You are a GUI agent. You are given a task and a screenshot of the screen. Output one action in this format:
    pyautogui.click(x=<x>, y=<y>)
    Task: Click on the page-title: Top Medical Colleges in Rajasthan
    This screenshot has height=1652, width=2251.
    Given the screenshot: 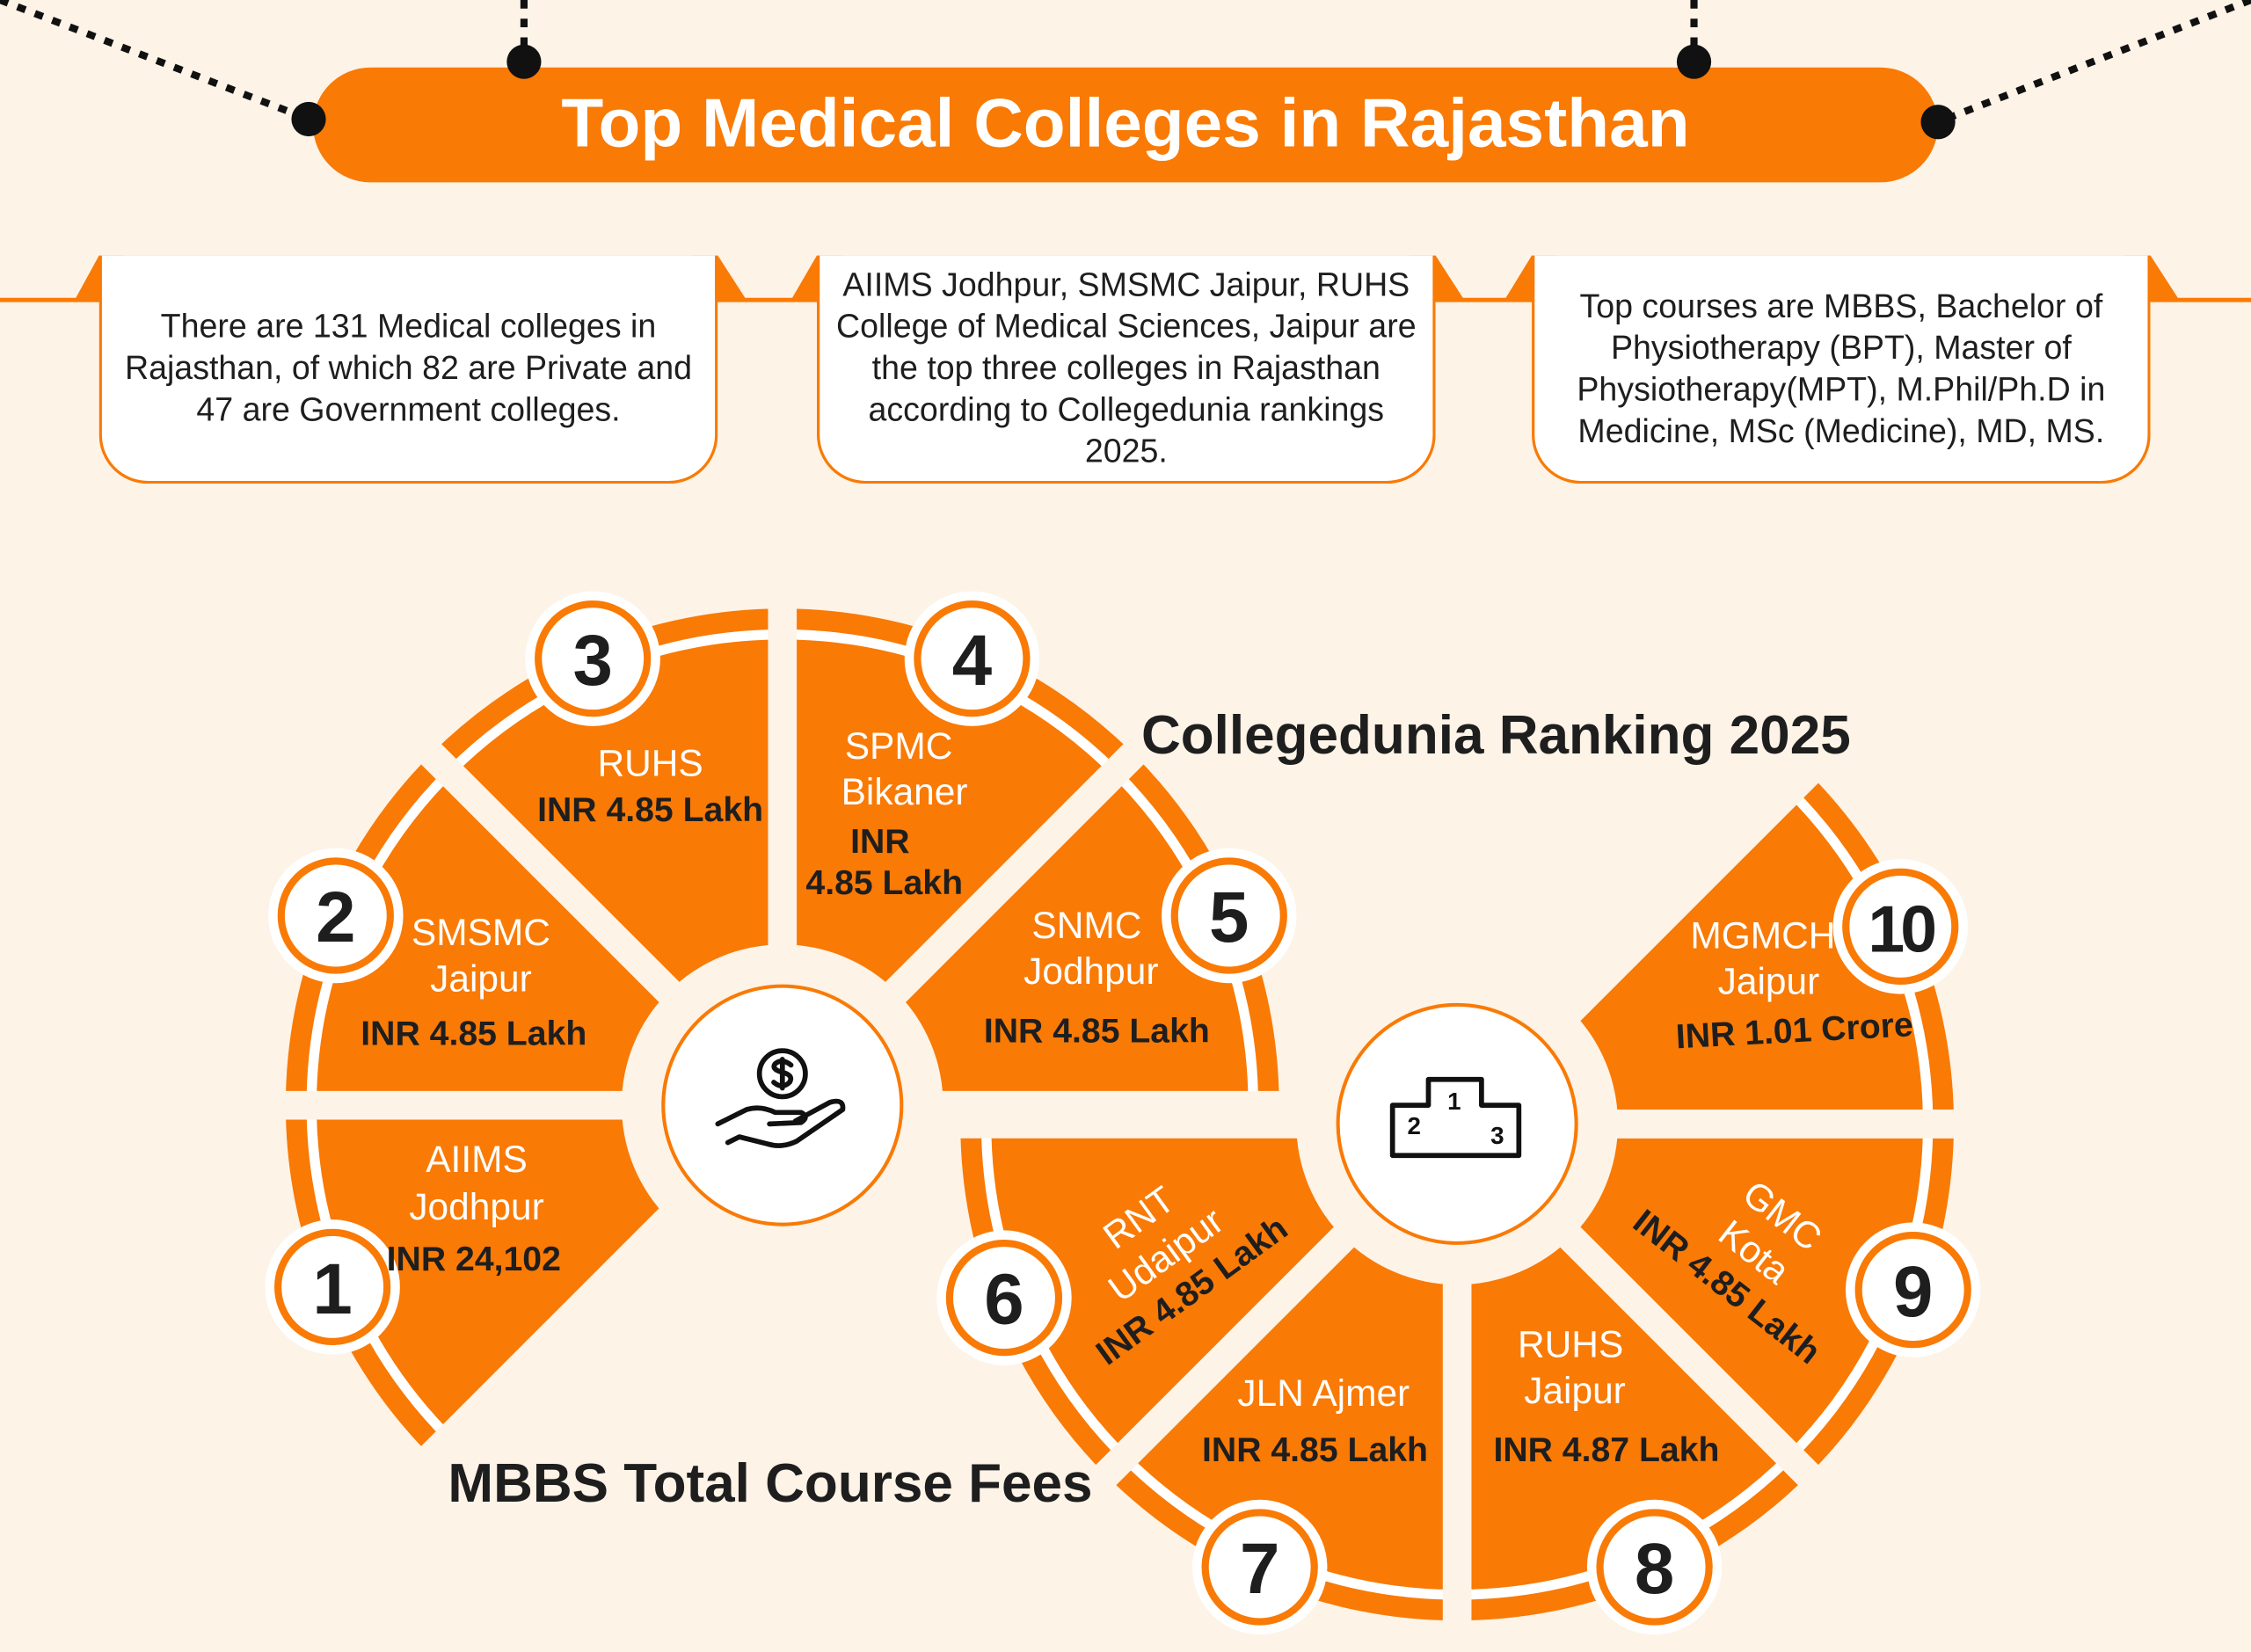 What is the action you would take?
    pyautogui.click(x=1125, y=124)
    